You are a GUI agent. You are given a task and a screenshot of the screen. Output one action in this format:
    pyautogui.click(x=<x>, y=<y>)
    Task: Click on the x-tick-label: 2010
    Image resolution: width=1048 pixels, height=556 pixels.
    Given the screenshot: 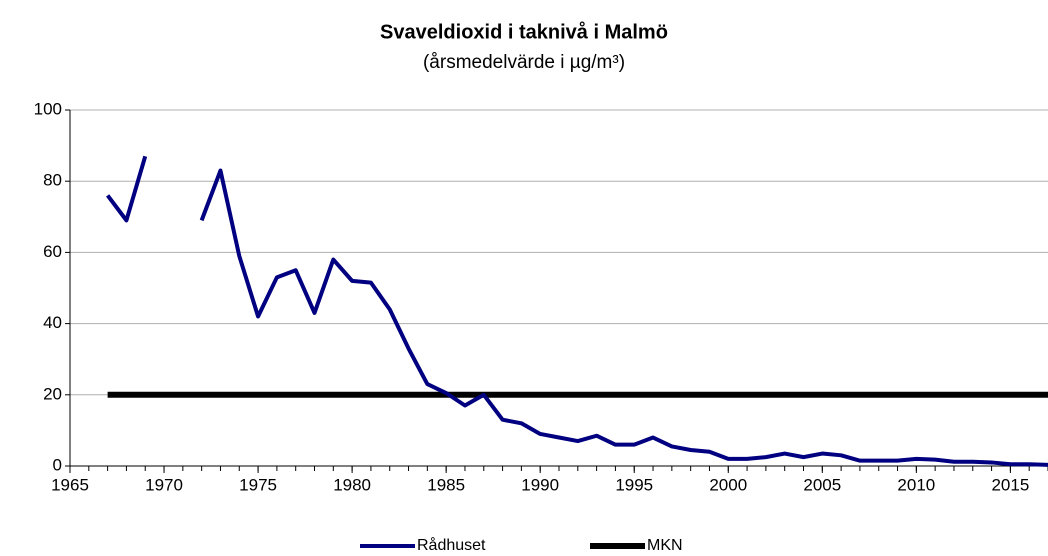 What is the action you would take?
    pyautogui.click(x=916, y=484)
    